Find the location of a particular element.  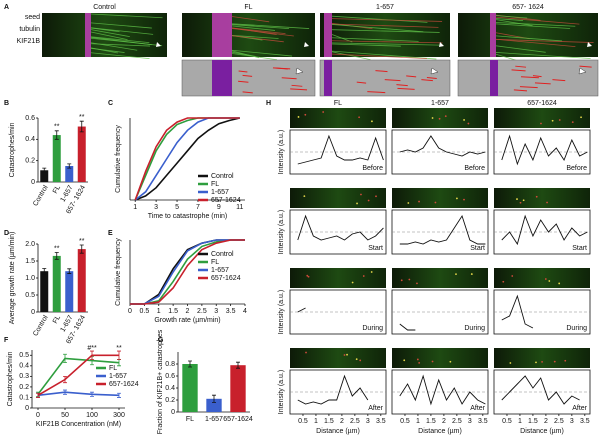

legend-label: FL is located at coordinates (215, 184).